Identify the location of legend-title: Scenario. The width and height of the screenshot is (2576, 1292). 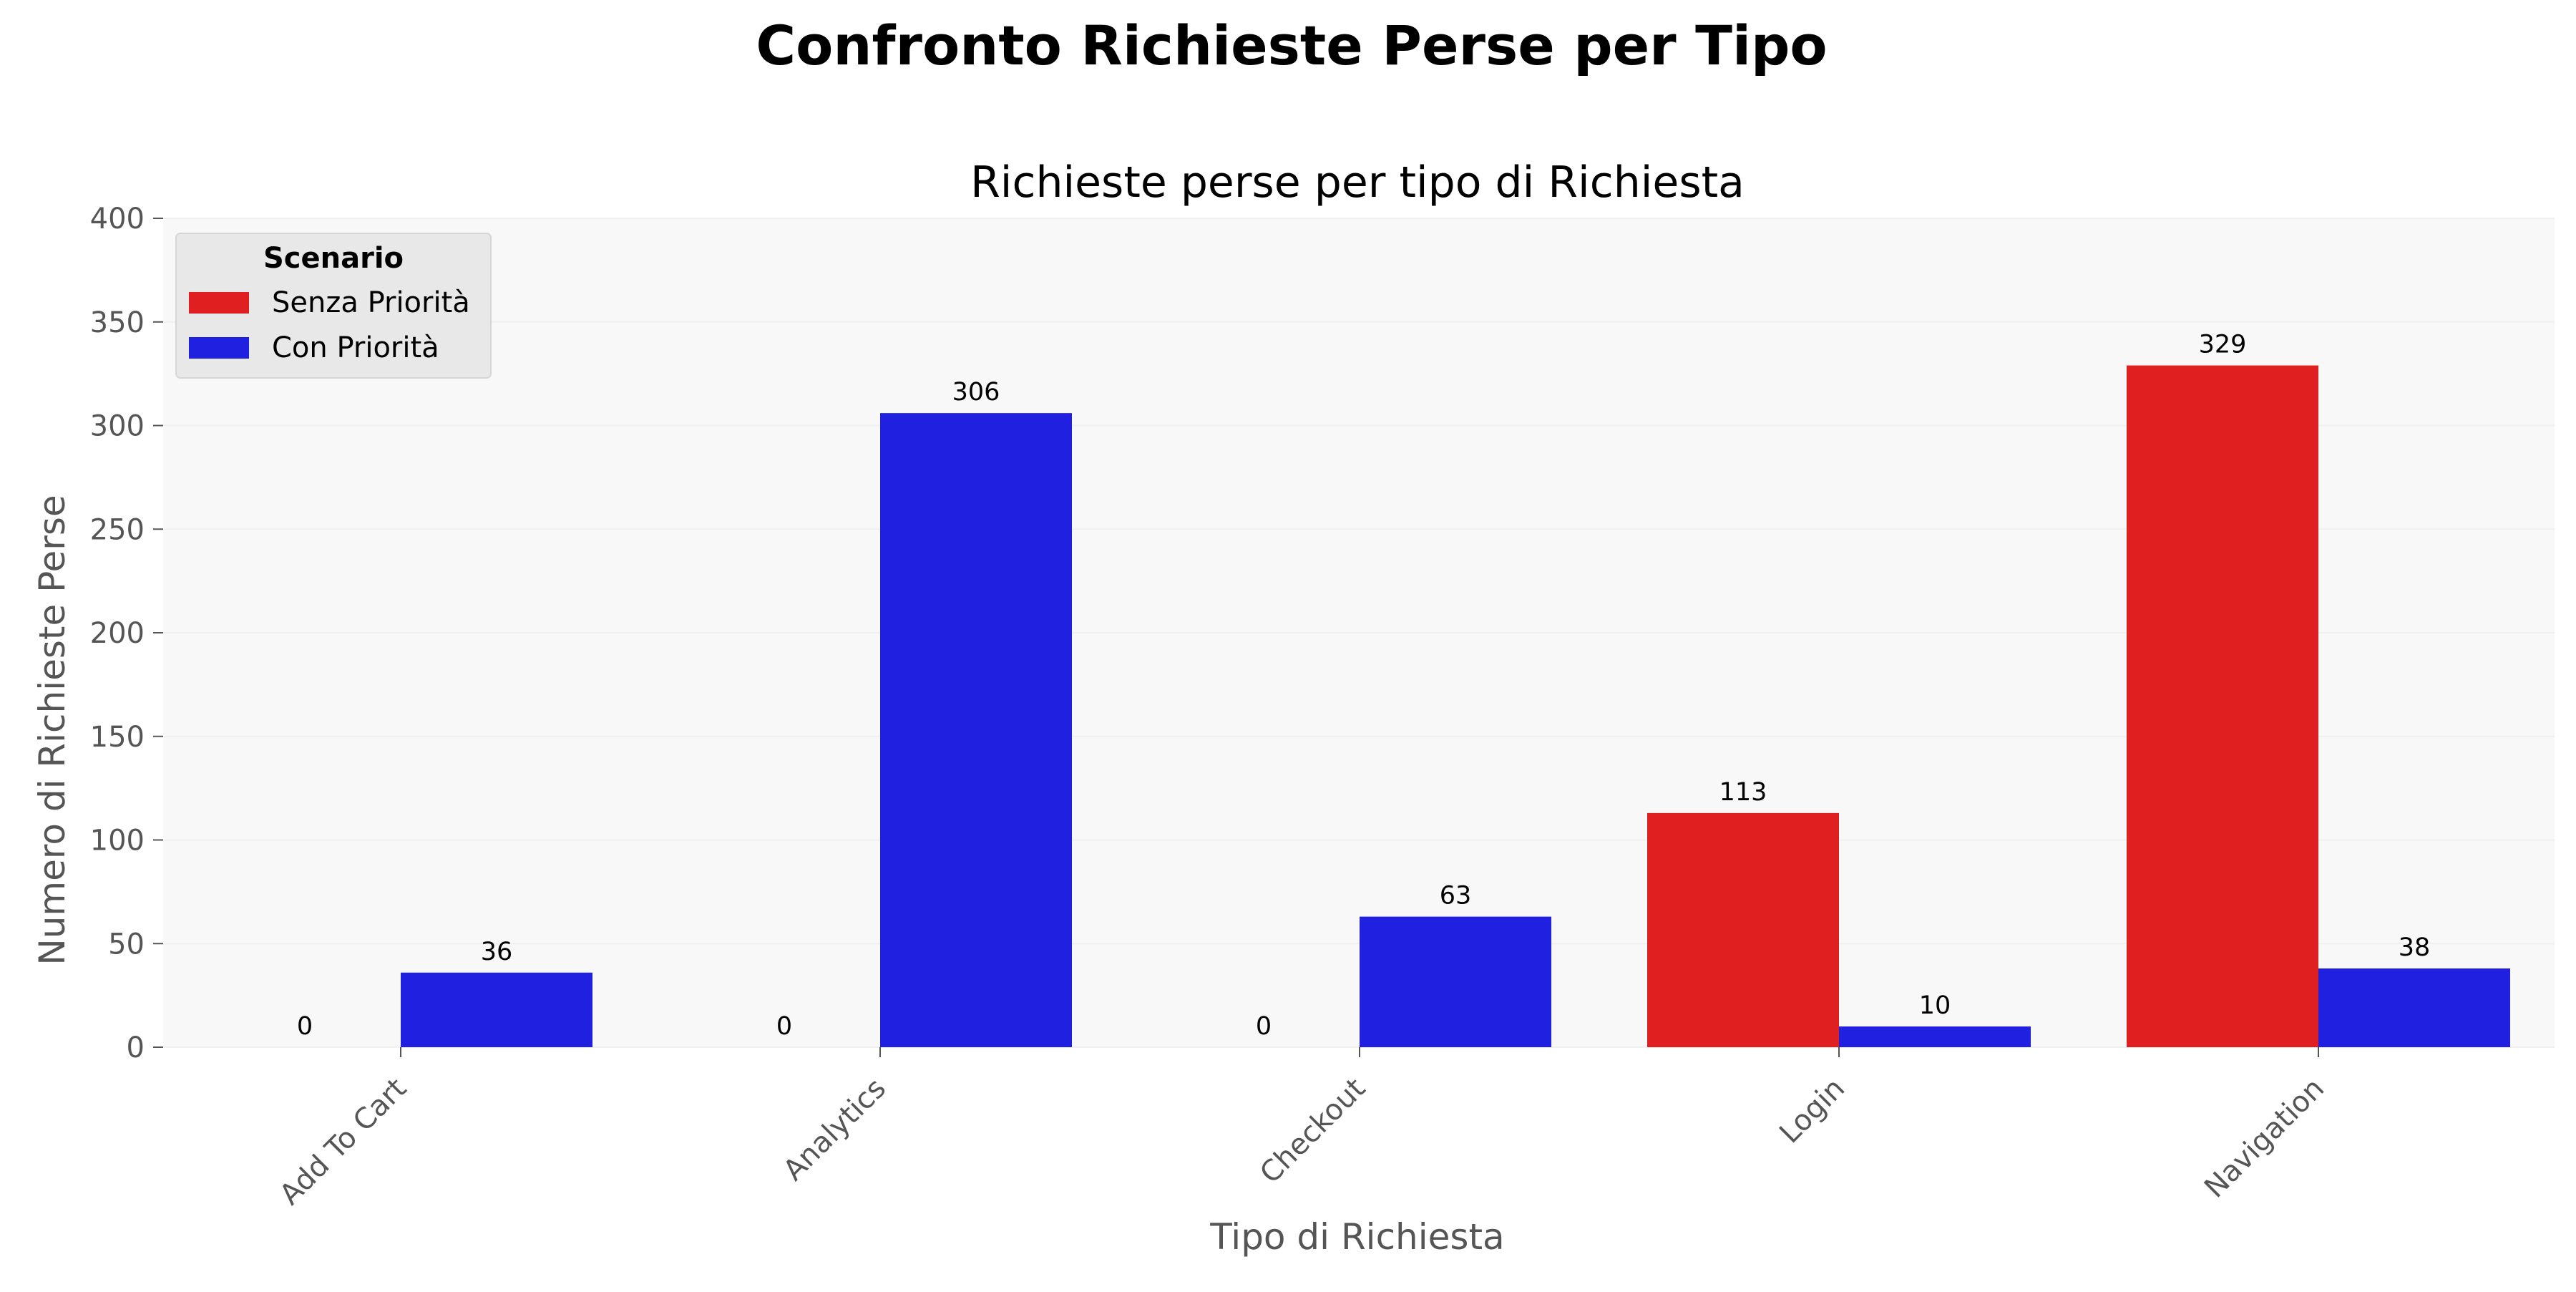
(333, 258).